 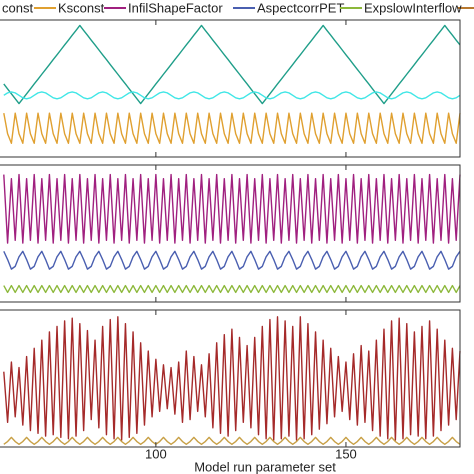 What do you see at coordinates (300, 7) in the screenshot?
I see `legend-label: AspectcorrPET` at bounding box center [300, 7].